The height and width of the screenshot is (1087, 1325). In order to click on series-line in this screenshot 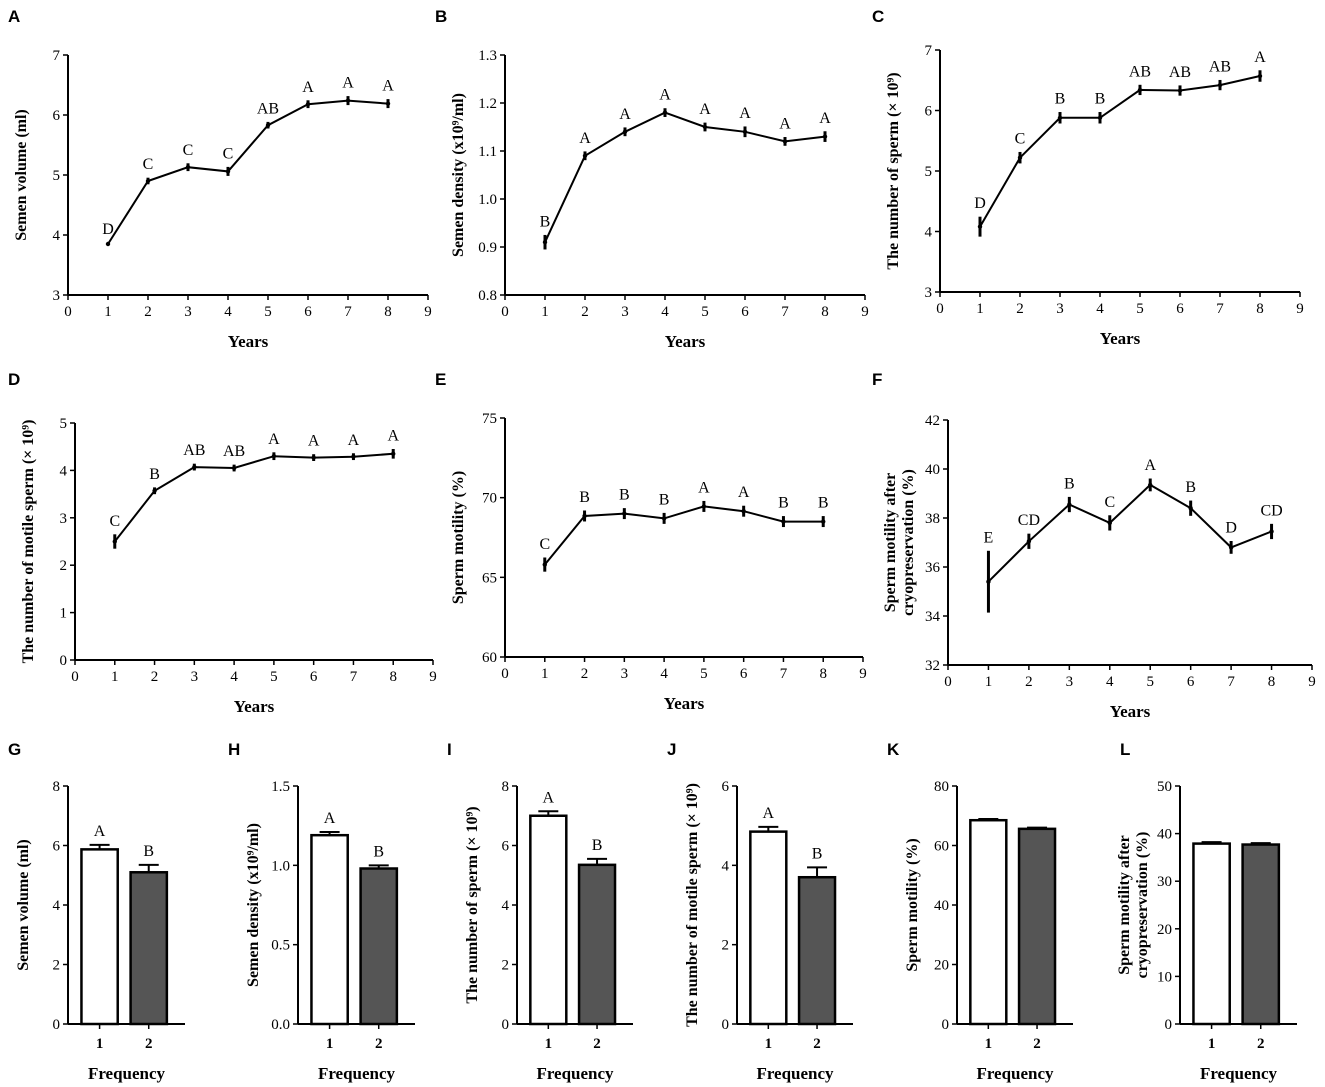, I will do `click(254, 497)`.